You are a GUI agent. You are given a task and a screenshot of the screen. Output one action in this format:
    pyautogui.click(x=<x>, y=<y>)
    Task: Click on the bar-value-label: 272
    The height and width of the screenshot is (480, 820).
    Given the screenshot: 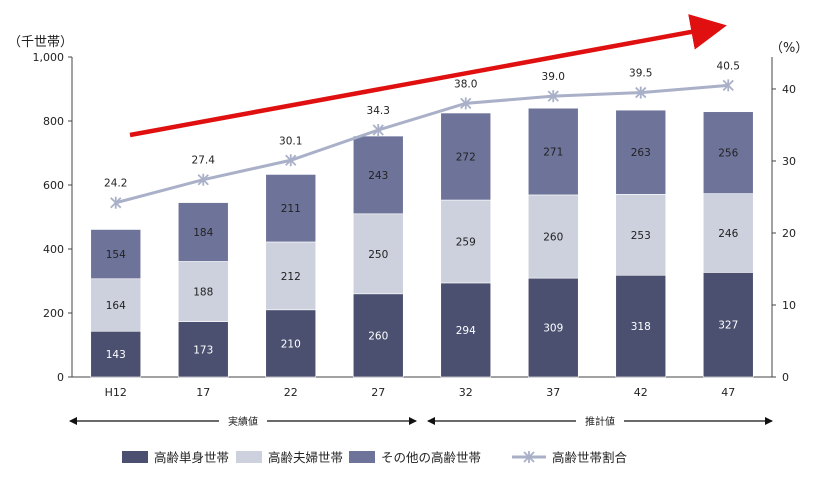 What is the action you would take?
    pyautogui.click(x=466, y=158)
    